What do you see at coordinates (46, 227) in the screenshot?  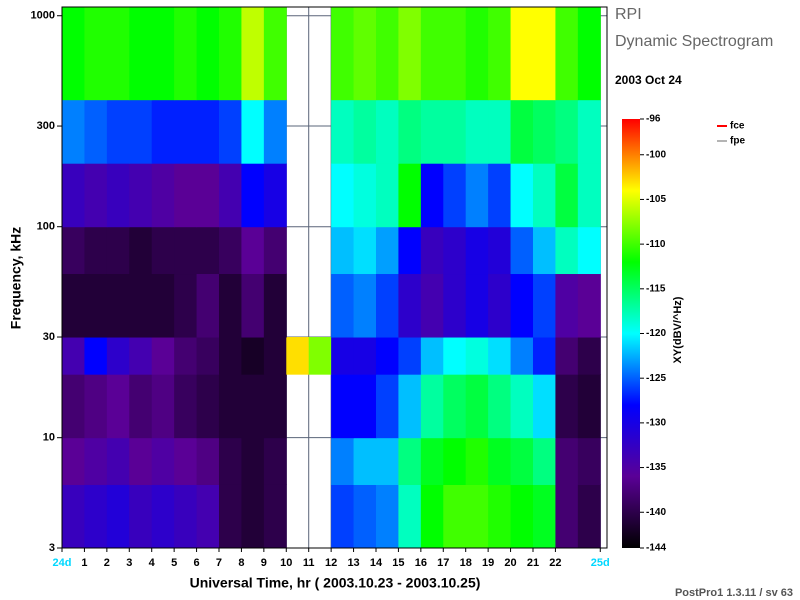 I see `y-tick-label: 100` at bounding box center [46, 227].